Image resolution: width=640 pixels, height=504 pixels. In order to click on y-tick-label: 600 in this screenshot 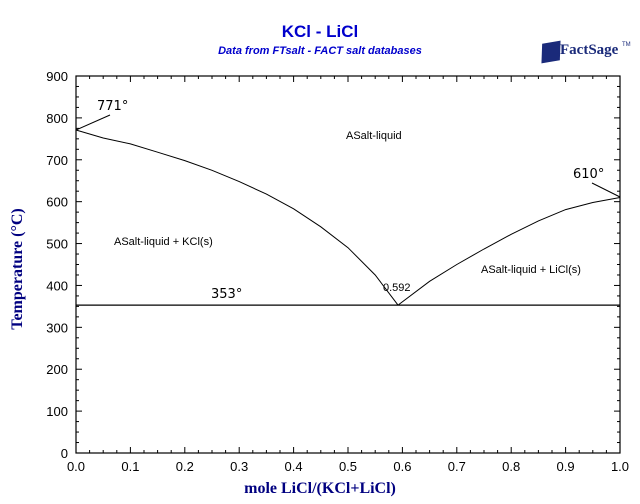, I will do `click(57, 202)`.